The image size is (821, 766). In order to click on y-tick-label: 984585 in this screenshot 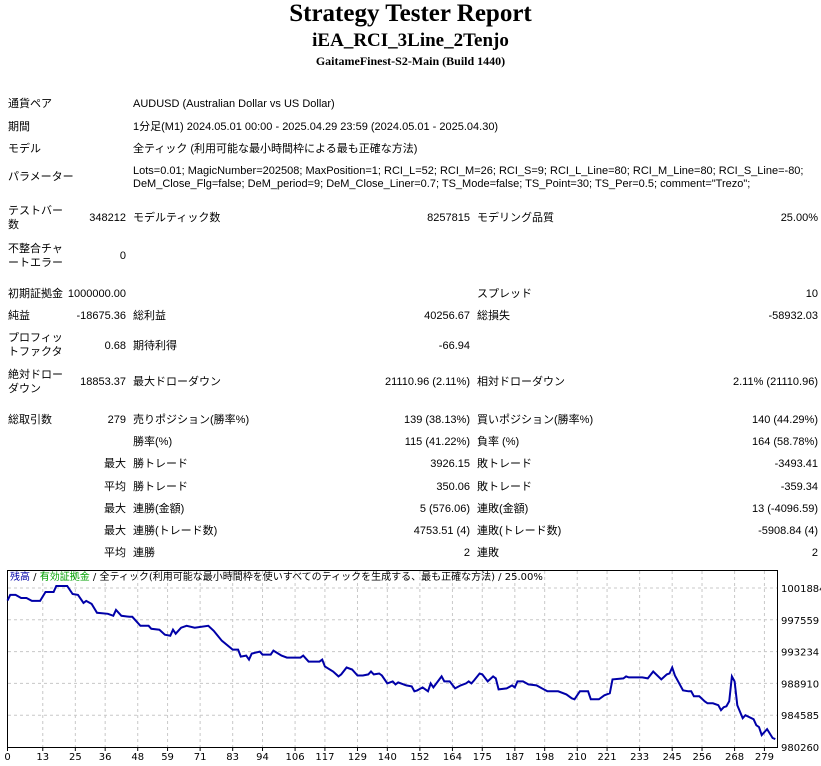, I will do `click(800, 716)`.